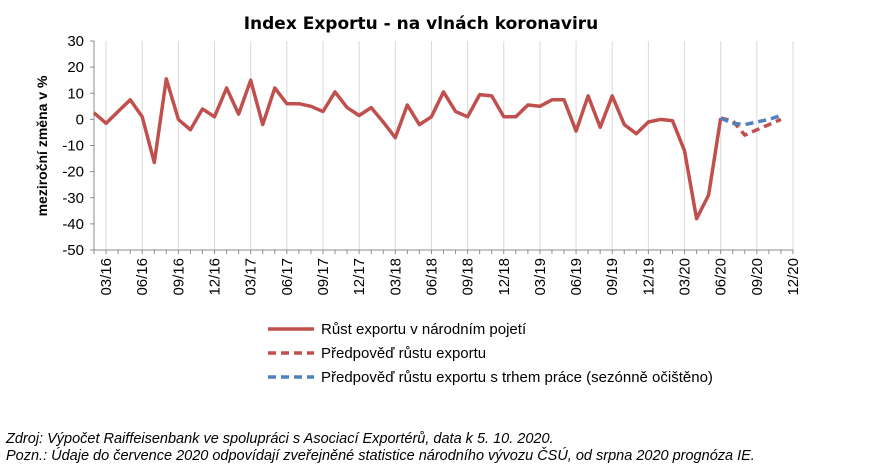  What do you see at coordinates (648, 277) in the screenshot?
I see `x-tick-label: 12/19` at bounding box center [648, 277].